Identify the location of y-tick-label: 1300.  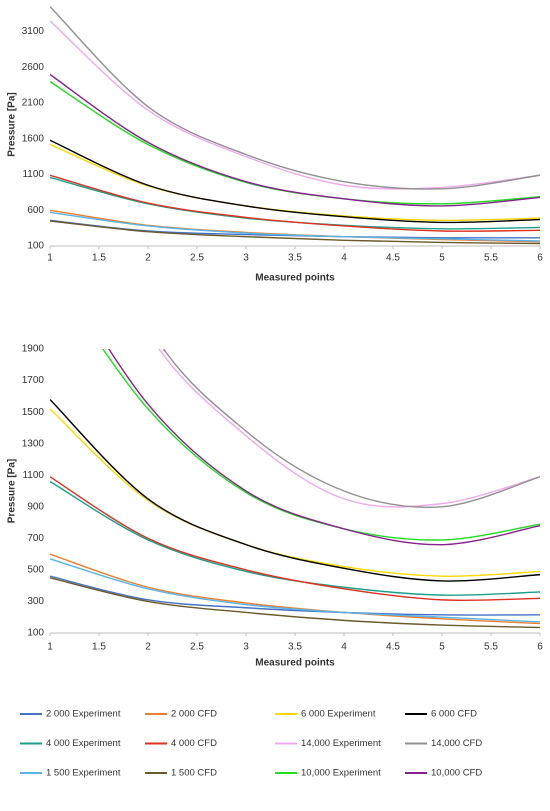
(33, 443).